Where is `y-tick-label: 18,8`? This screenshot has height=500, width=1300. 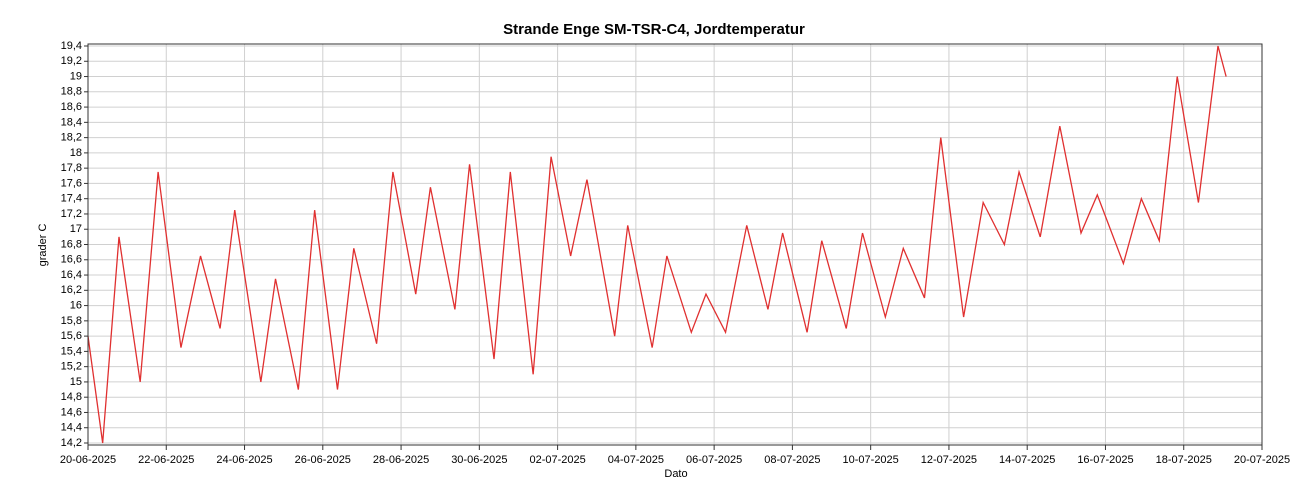
y-tick-label: 18,8 is located at coordinates (71, 92).